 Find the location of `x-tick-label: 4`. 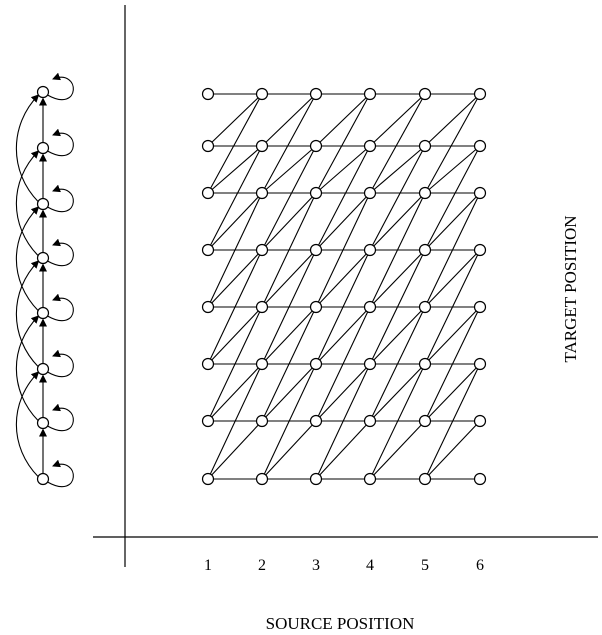

x-tick-label: 4 is located at coordinates (370, 565).